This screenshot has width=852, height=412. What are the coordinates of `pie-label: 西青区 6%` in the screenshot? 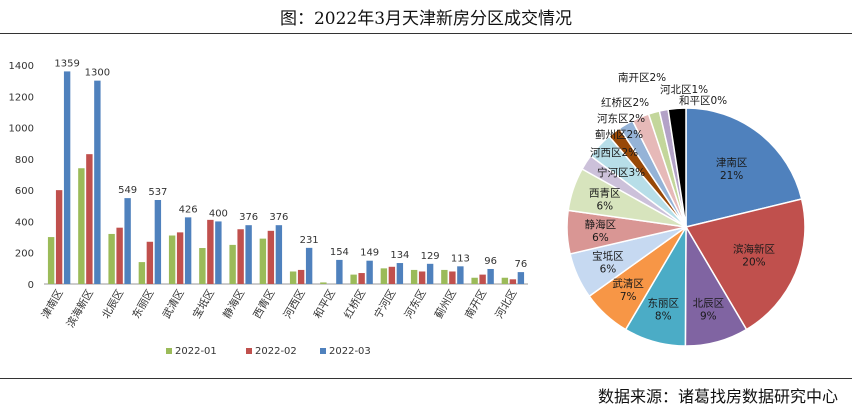 It's located at (605, 200).